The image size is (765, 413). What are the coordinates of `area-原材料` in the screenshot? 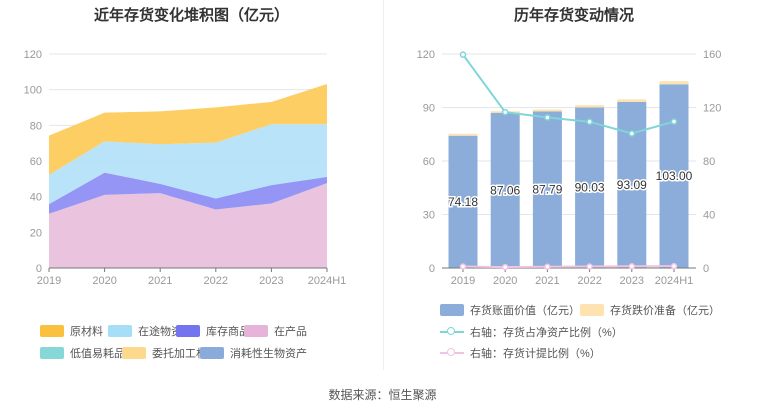 It's located at (188, 129).